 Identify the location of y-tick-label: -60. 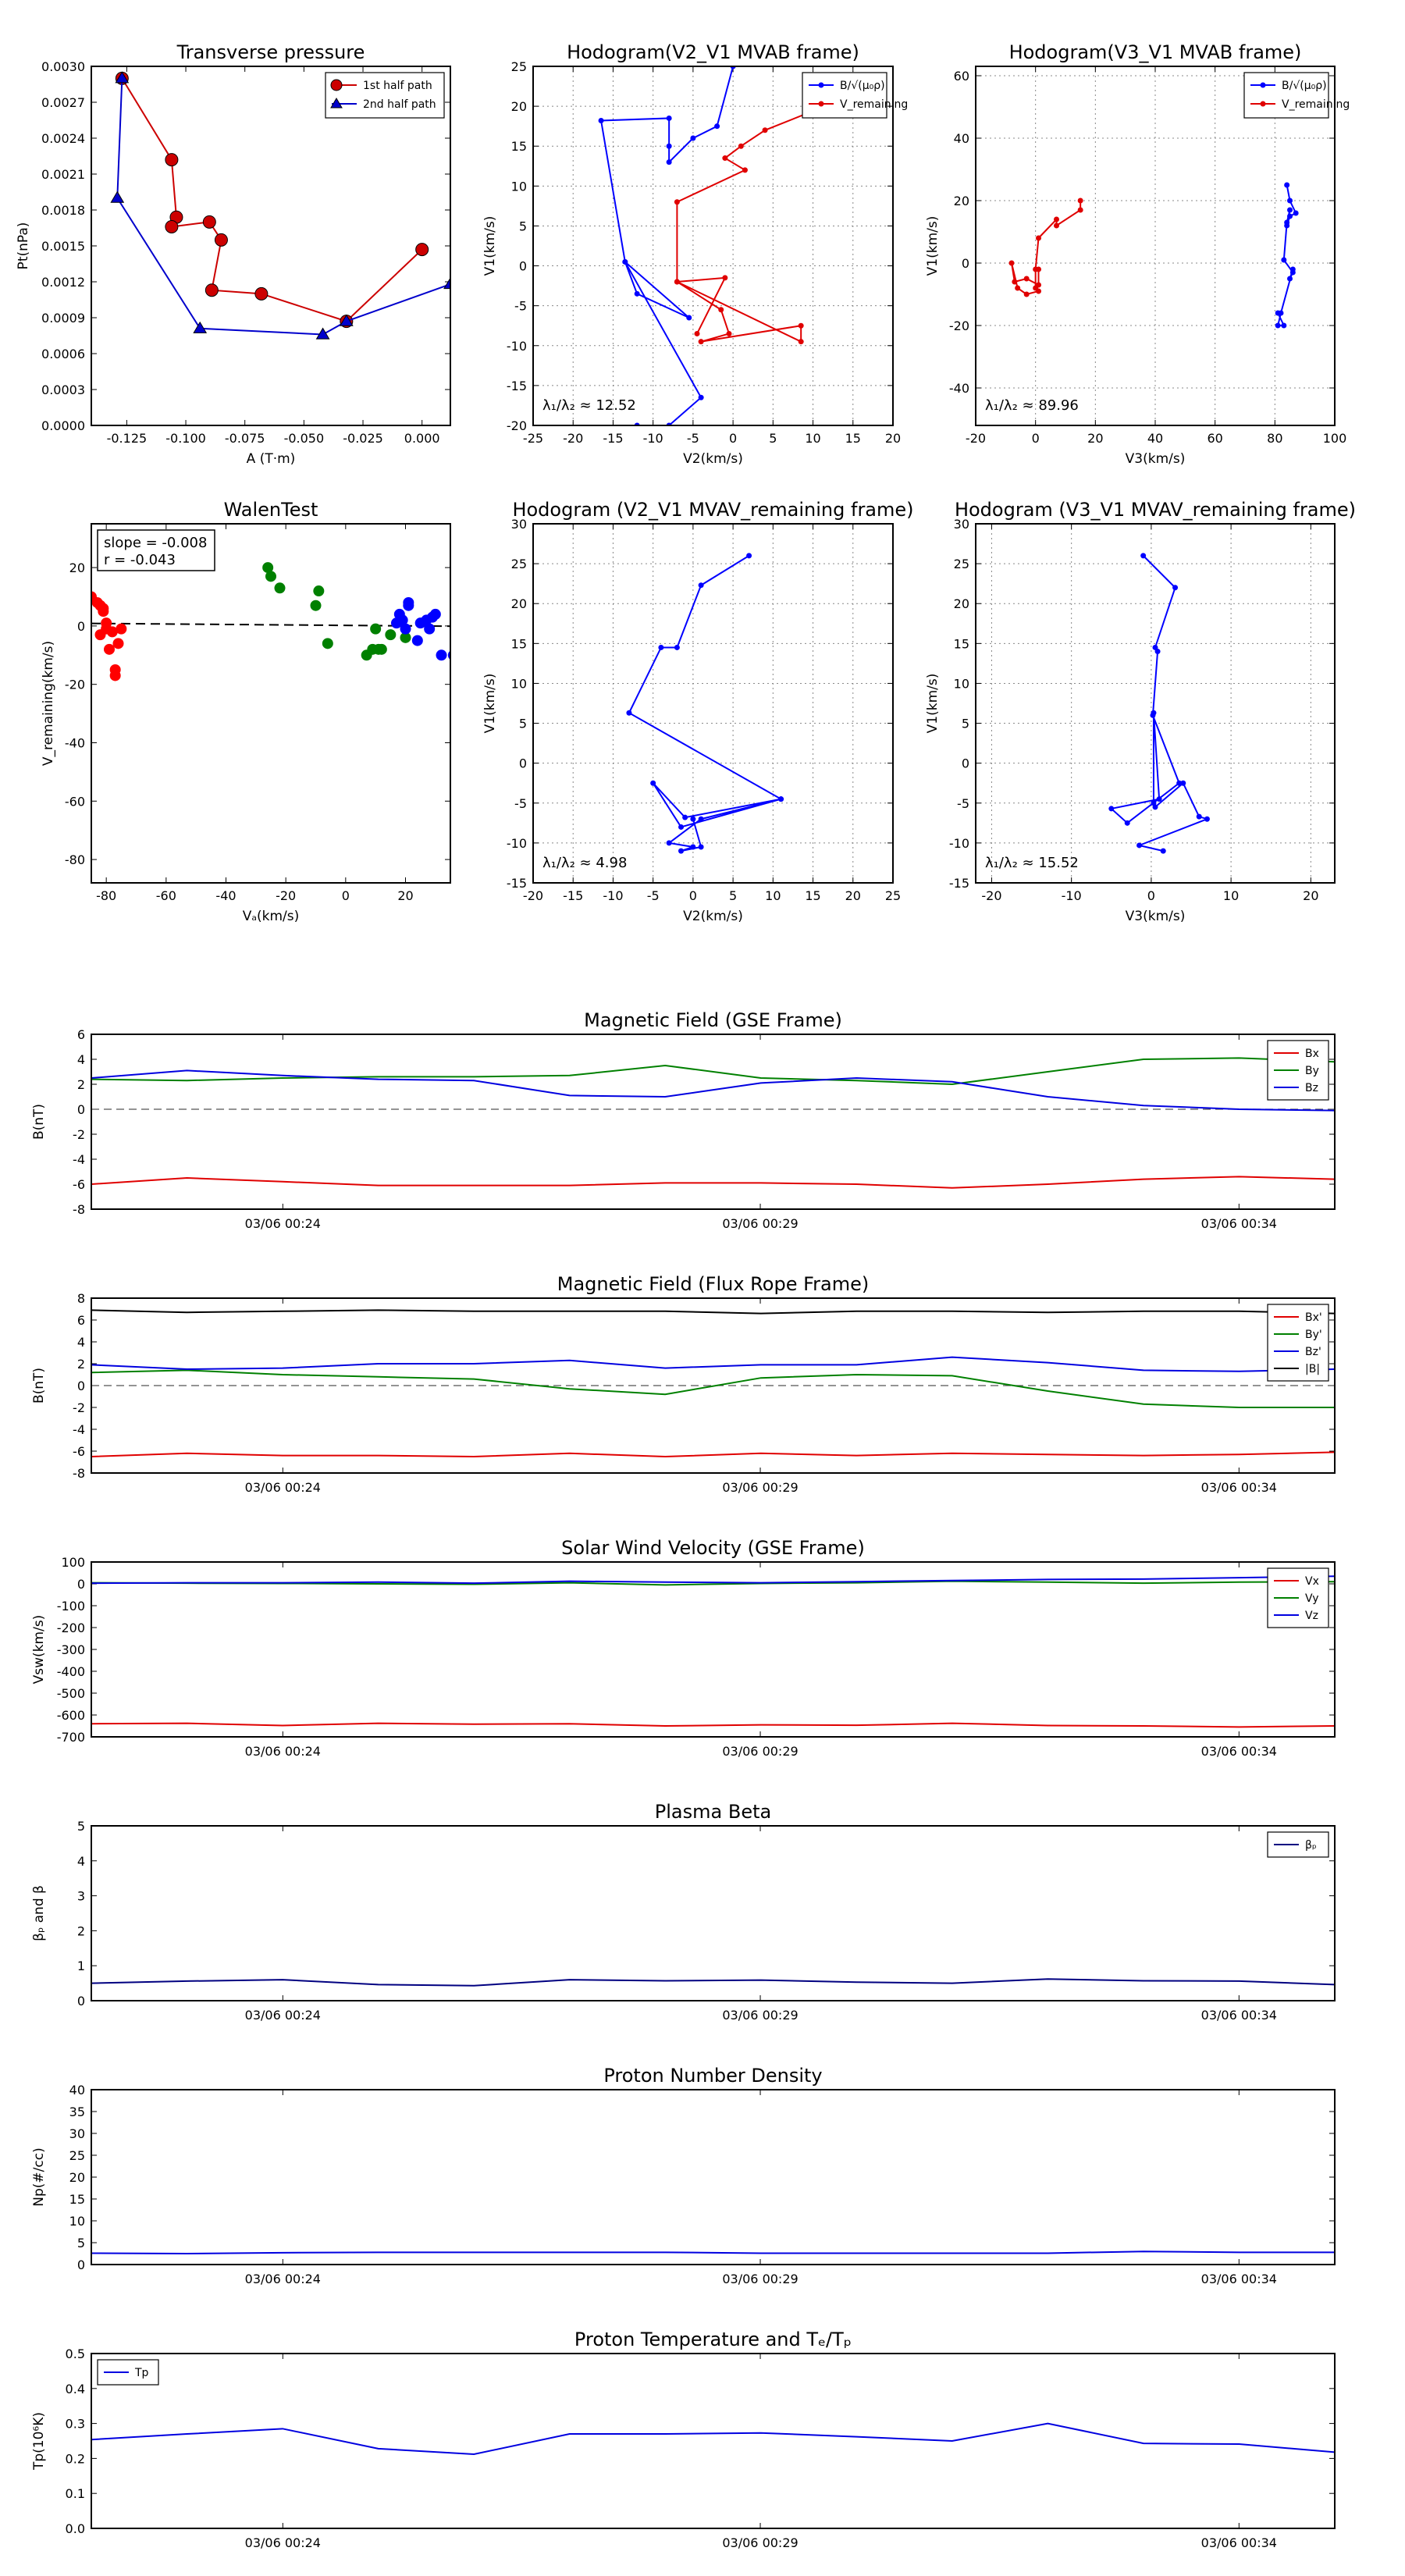
(75, 801).